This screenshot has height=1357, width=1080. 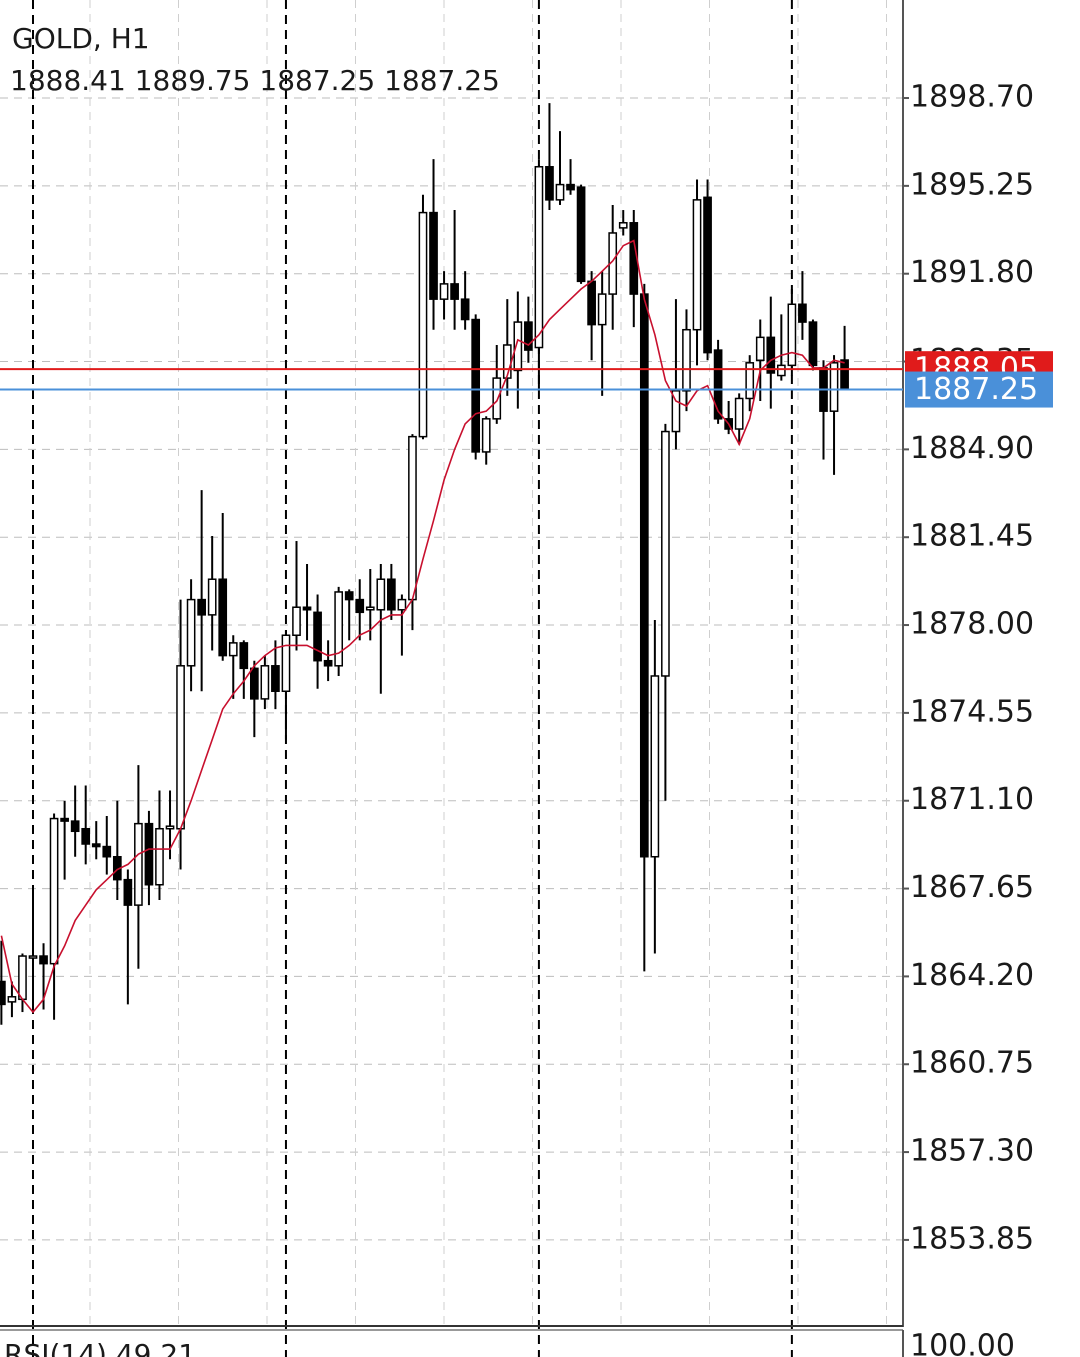 I want to click on y-tick-label: 1898.70, so click(x=972, y=97).